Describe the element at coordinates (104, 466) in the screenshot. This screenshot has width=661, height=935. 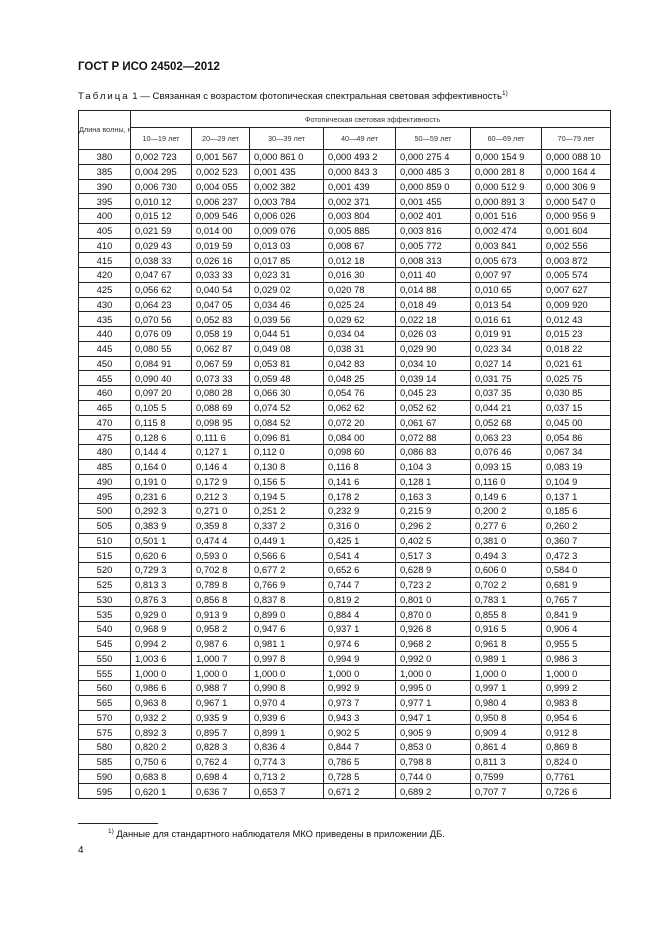
I see `wavelength-cell: 485` at that location.